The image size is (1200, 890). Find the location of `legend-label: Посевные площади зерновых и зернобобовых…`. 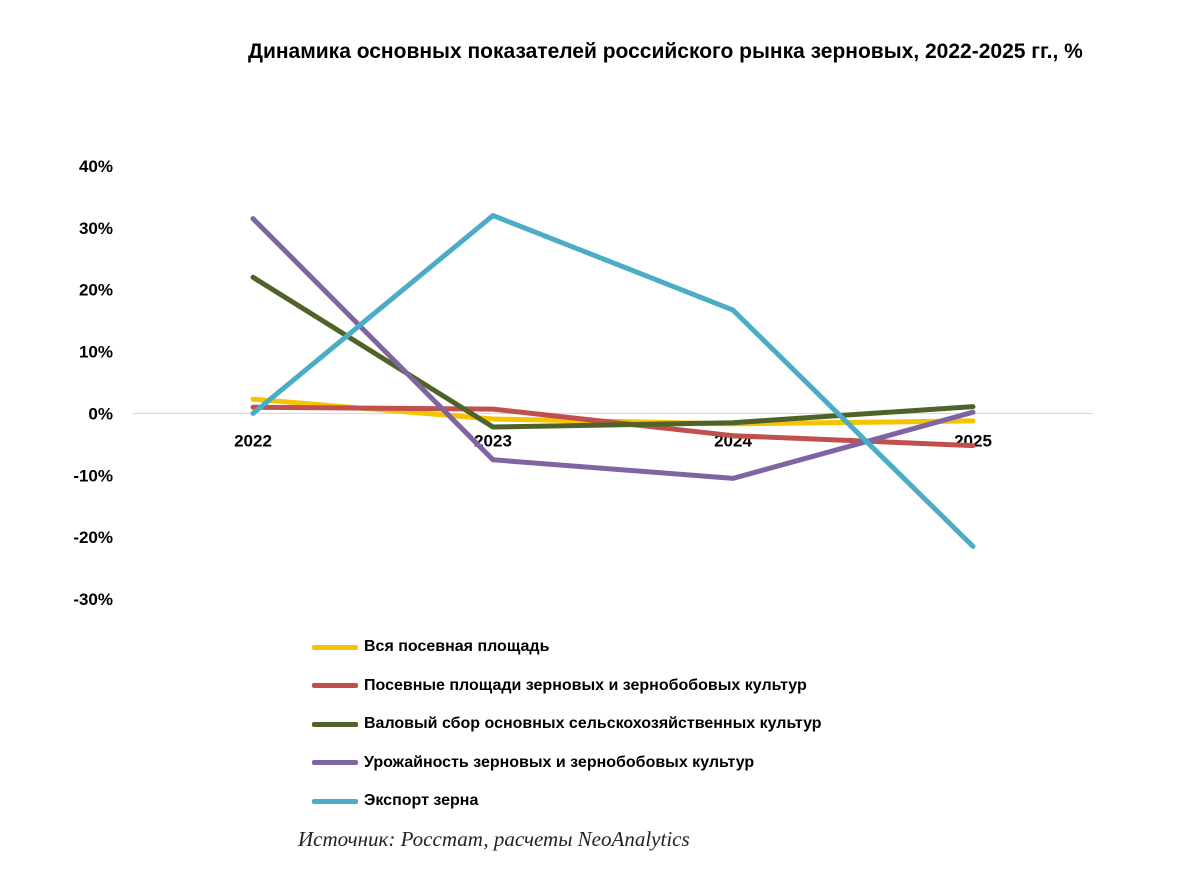

legend-label: Посевные площади зерновых и зернобобовых… is located at coordinates (585, 685).